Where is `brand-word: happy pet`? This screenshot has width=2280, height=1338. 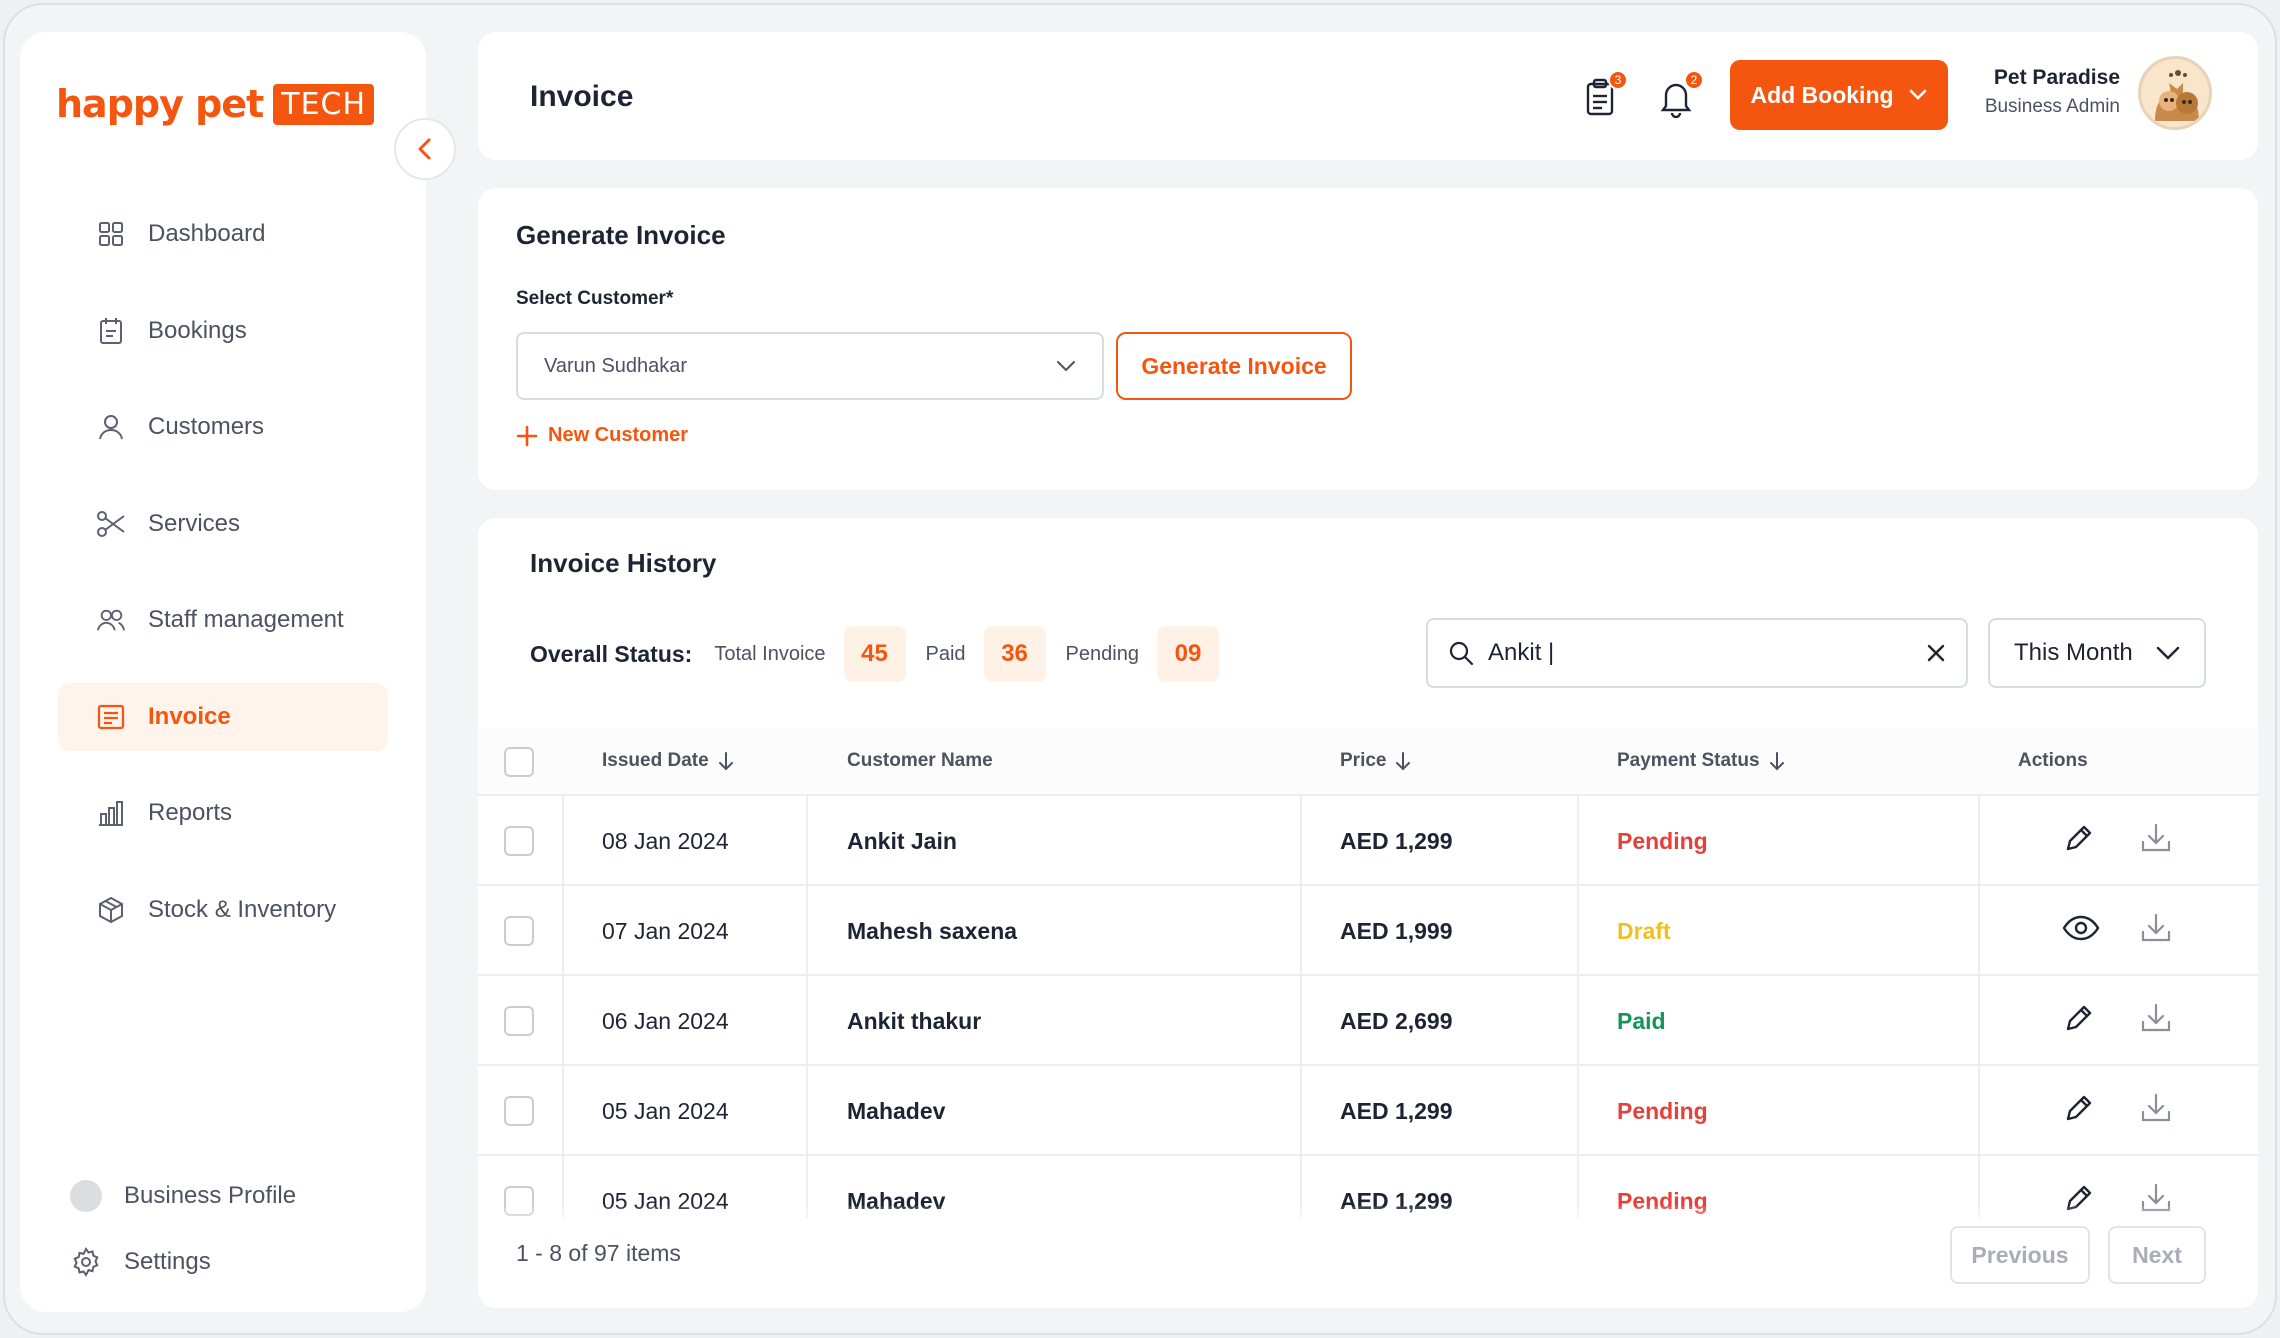 brand-word: happy pet is located at coordinates (160, 104).